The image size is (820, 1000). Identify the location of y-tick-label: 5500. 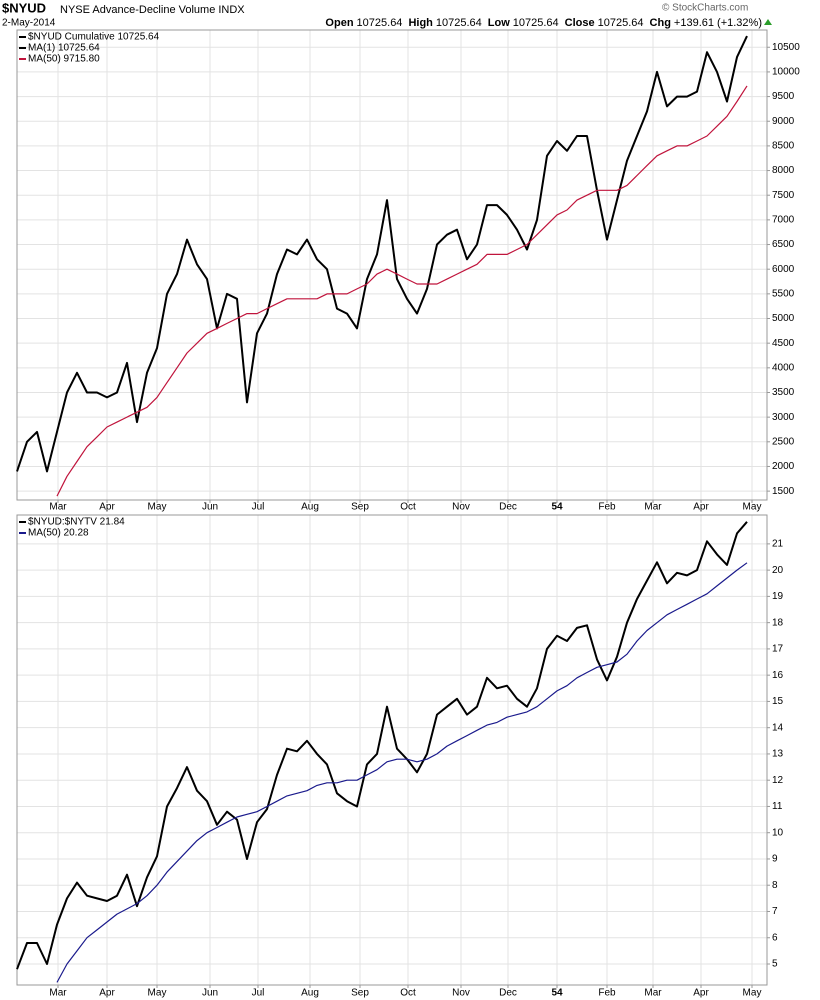
(783, 293).